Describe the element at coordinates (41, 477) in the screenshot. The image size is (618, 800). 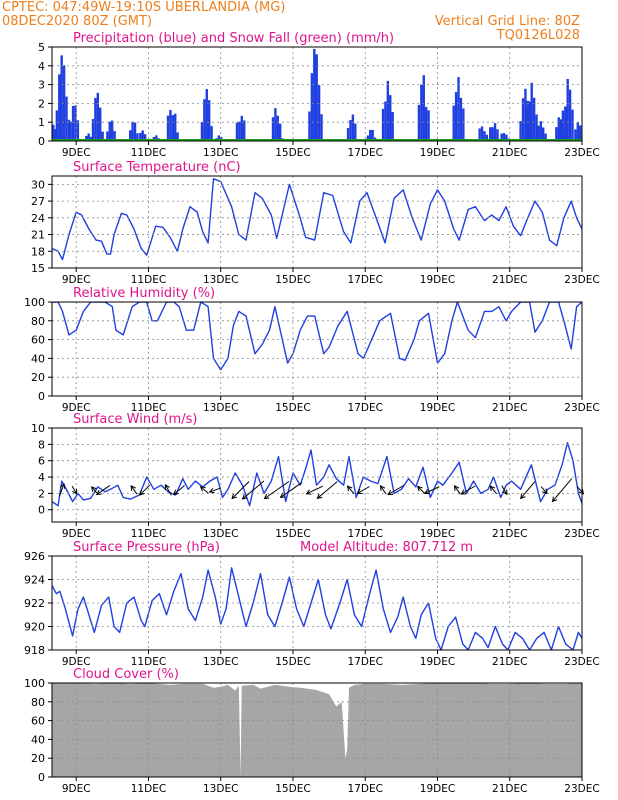
I see `ytick-label: 4` at that location.